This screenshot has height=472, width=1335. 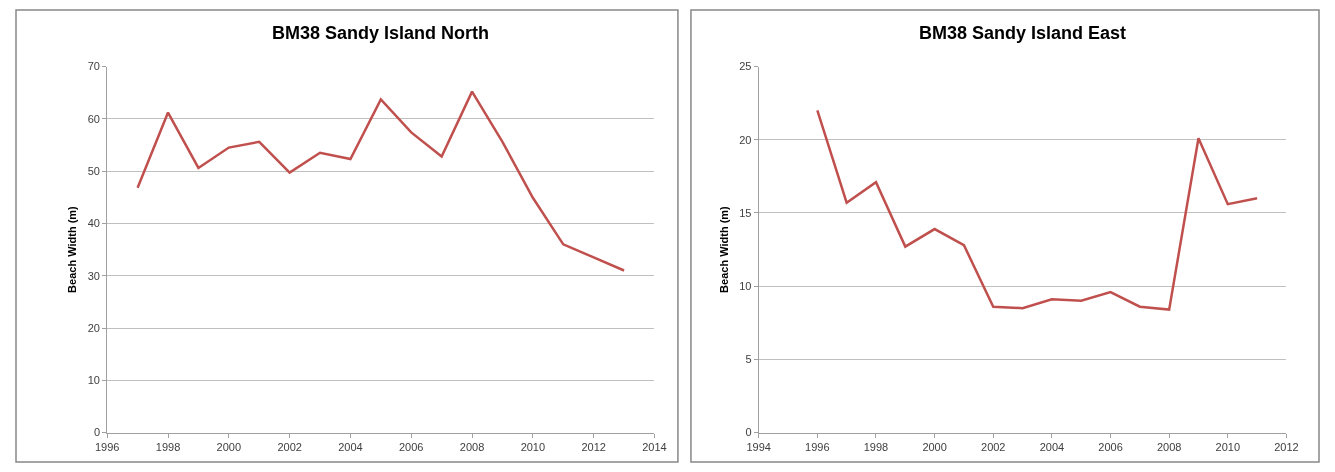 I want to click on y-tick-label: 70, so click(x=94, y=66).